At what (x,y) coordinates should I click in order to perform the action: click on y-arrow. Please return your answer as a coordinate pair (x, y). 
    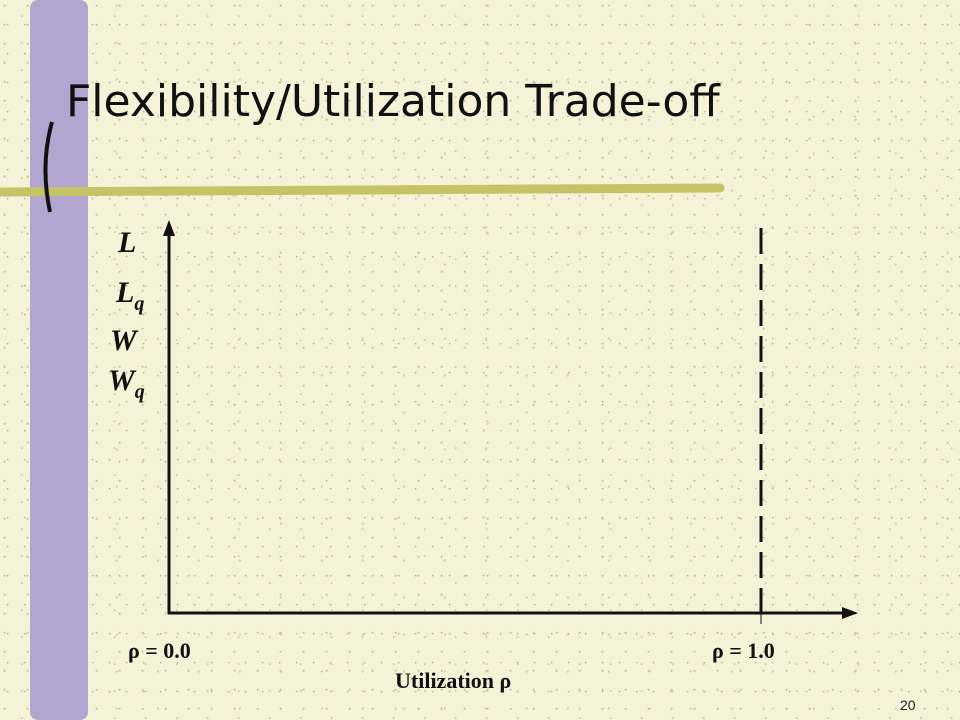
    Looking at the image, I should click on (169, 228).